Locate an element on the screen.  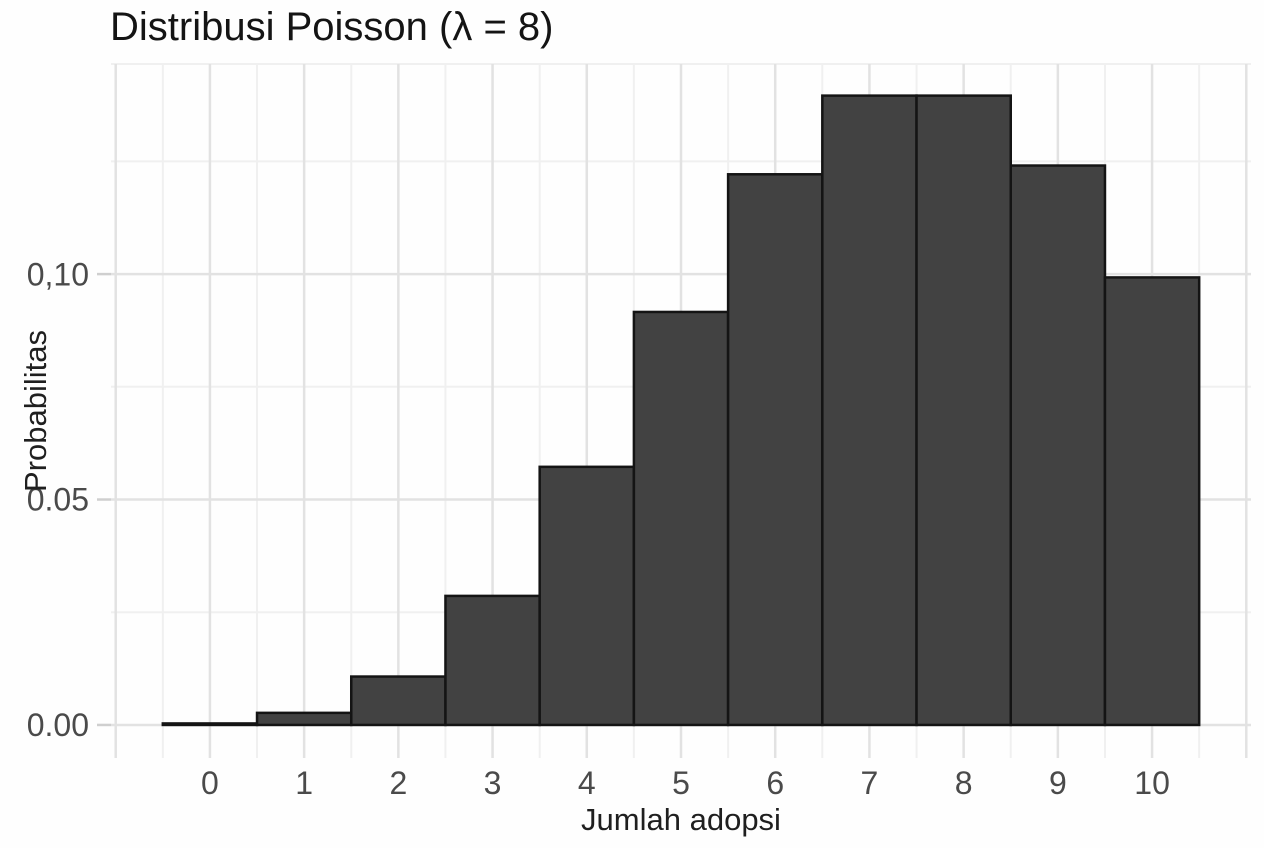
x-tick-label-7: 7 is located at coordinates (870, 783).